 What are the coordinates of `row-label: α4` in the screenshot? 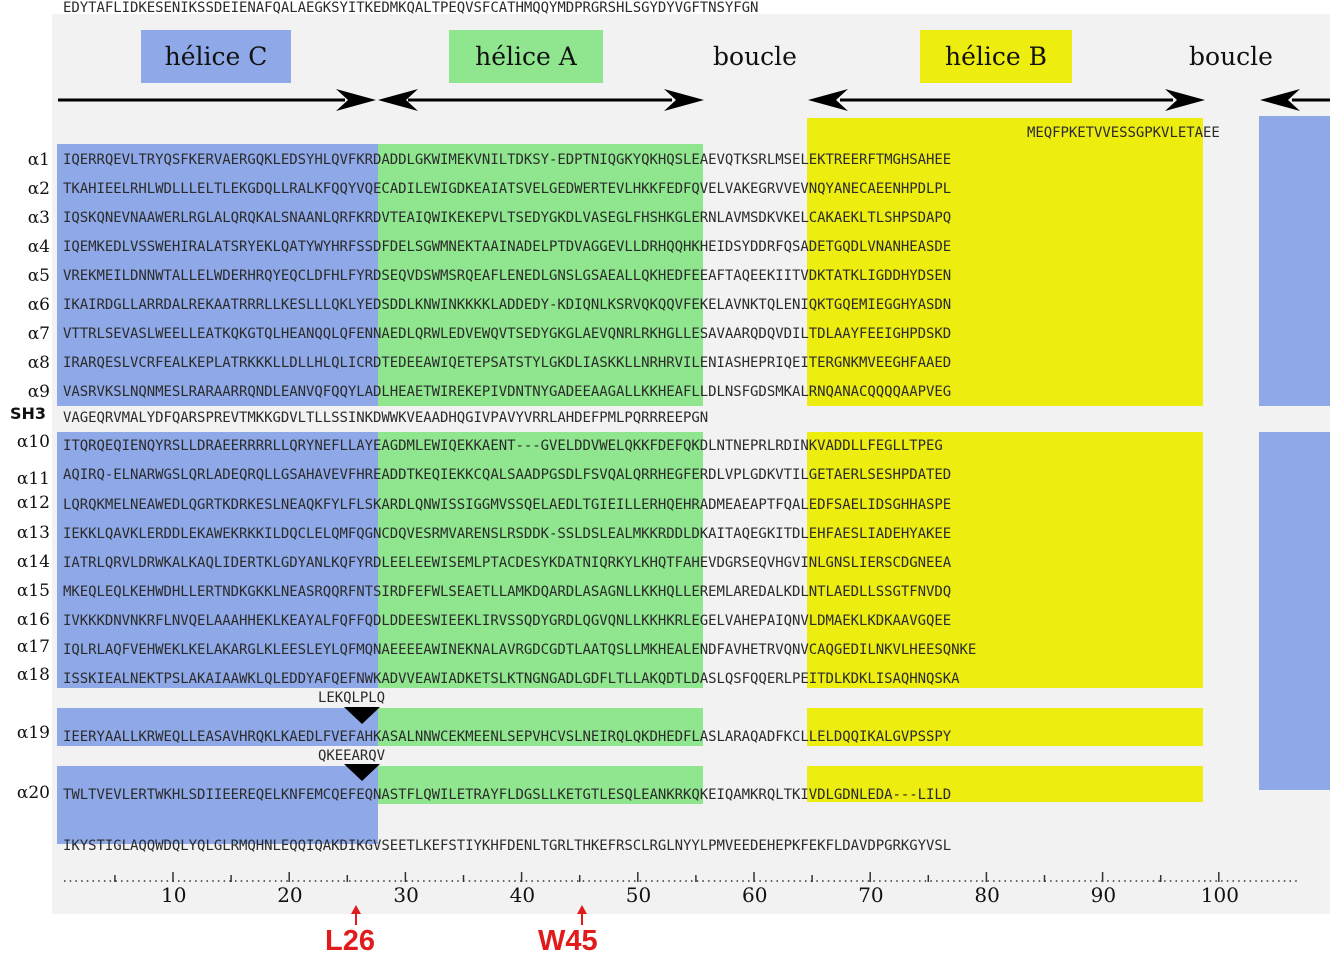 It's located at (38, 247).